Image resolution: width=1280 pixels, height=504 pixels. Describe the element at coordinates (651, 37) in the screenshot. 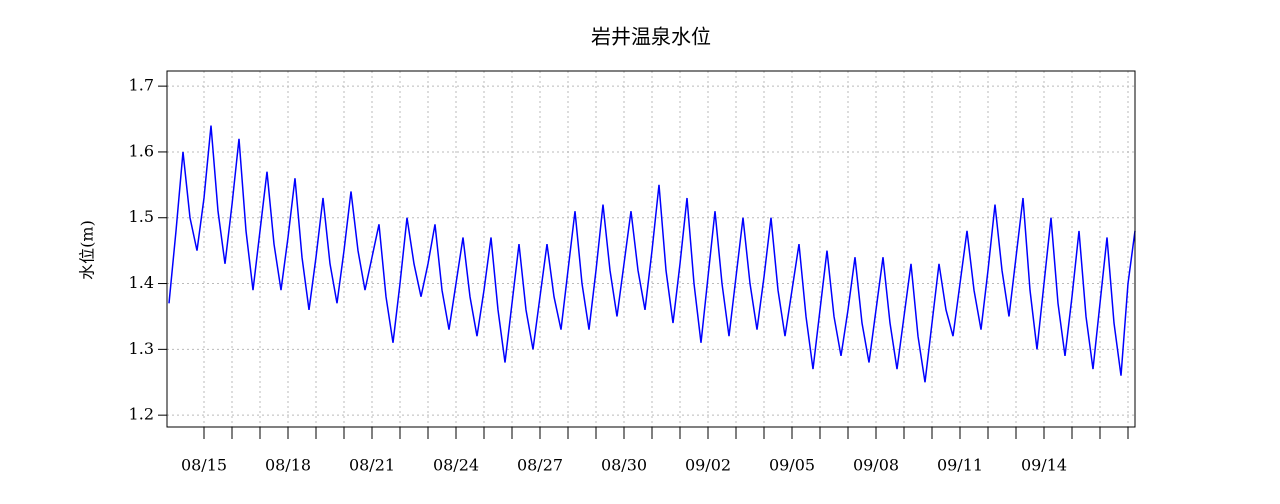

I see `chart-title: 岩井温泉水位` at that location.